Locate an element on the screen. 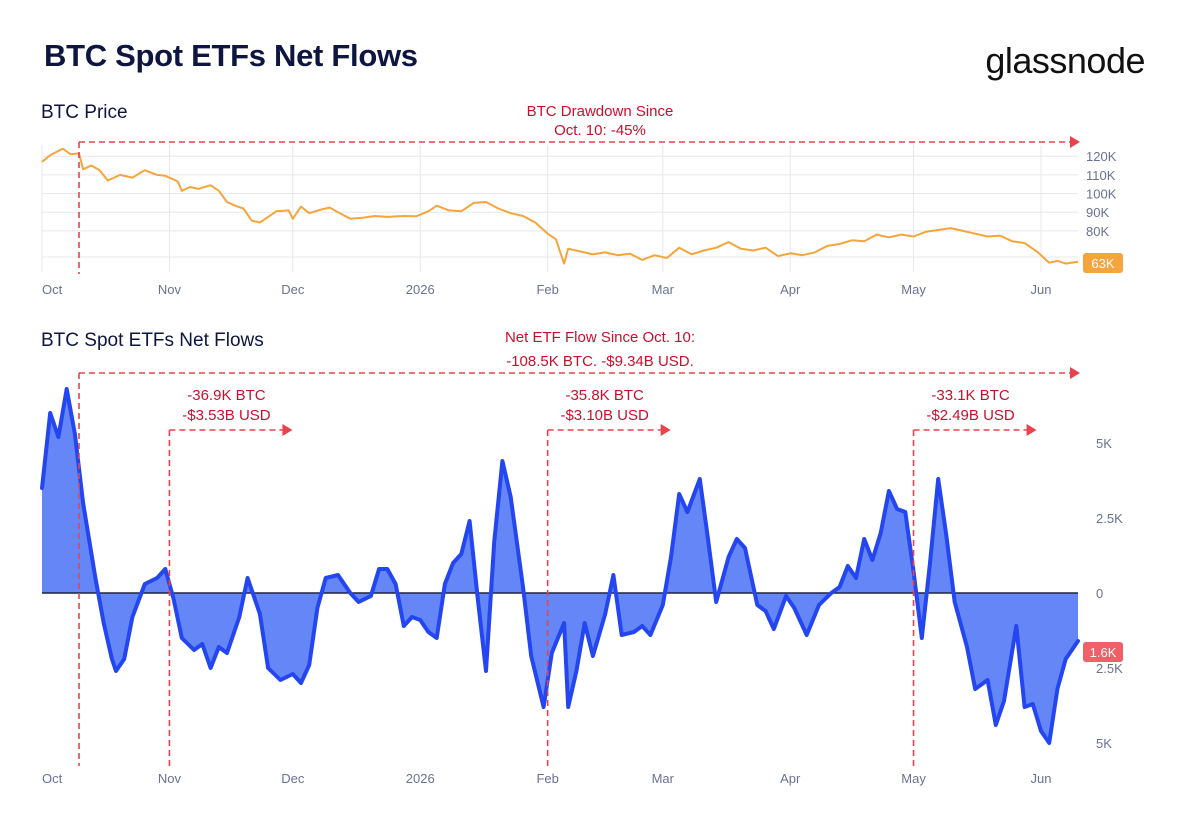  drawdown-arrow-head is located at coordinates (1075, 142).